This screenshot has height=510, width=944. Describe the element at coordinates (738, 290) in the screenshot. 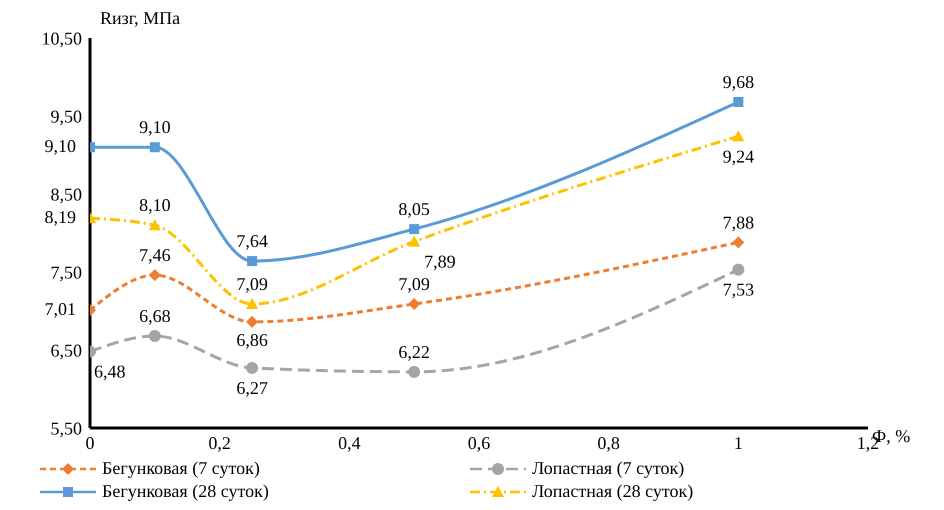

I see `data-label: 7,53` at that location.